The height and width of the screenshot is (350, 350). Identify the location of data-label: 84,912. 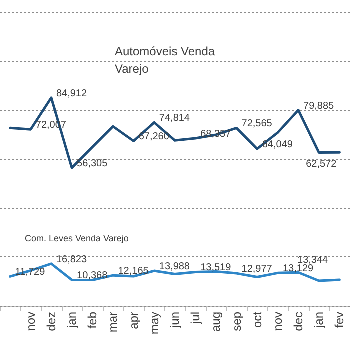
(72, 94).